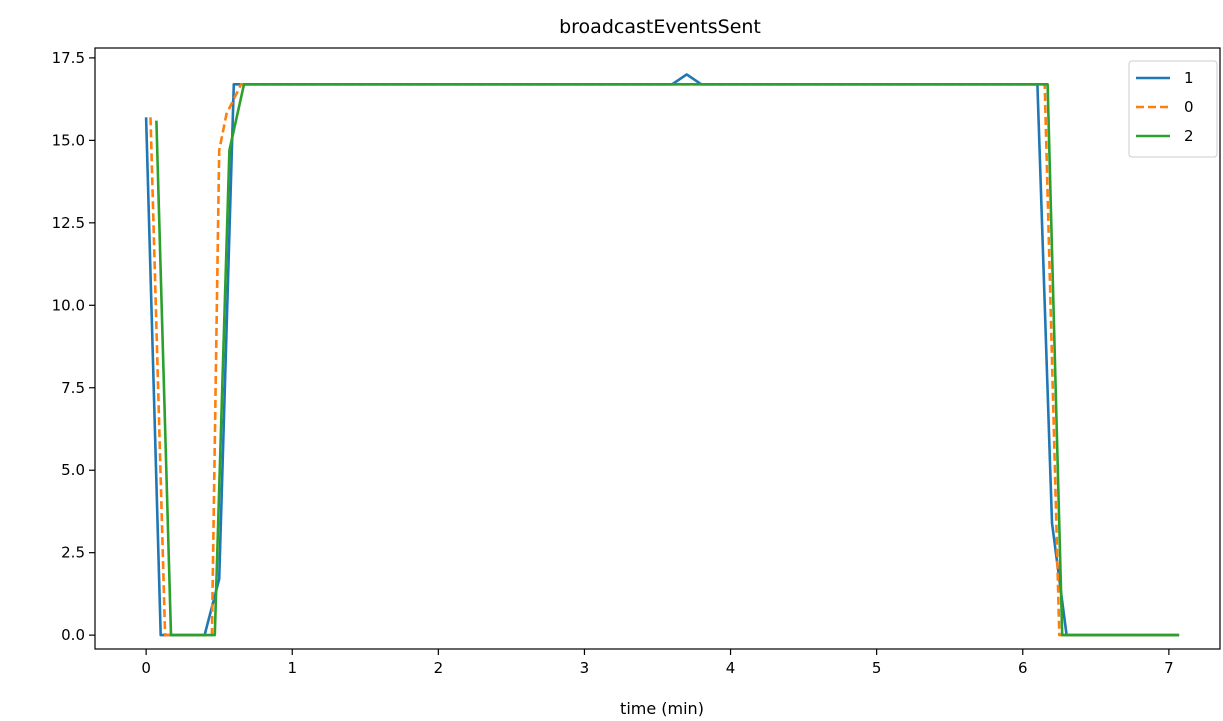 Image resolution: width=1223 pixels, height=721 pixels. I want to click on legend-label: 2, so click(1189, 136).